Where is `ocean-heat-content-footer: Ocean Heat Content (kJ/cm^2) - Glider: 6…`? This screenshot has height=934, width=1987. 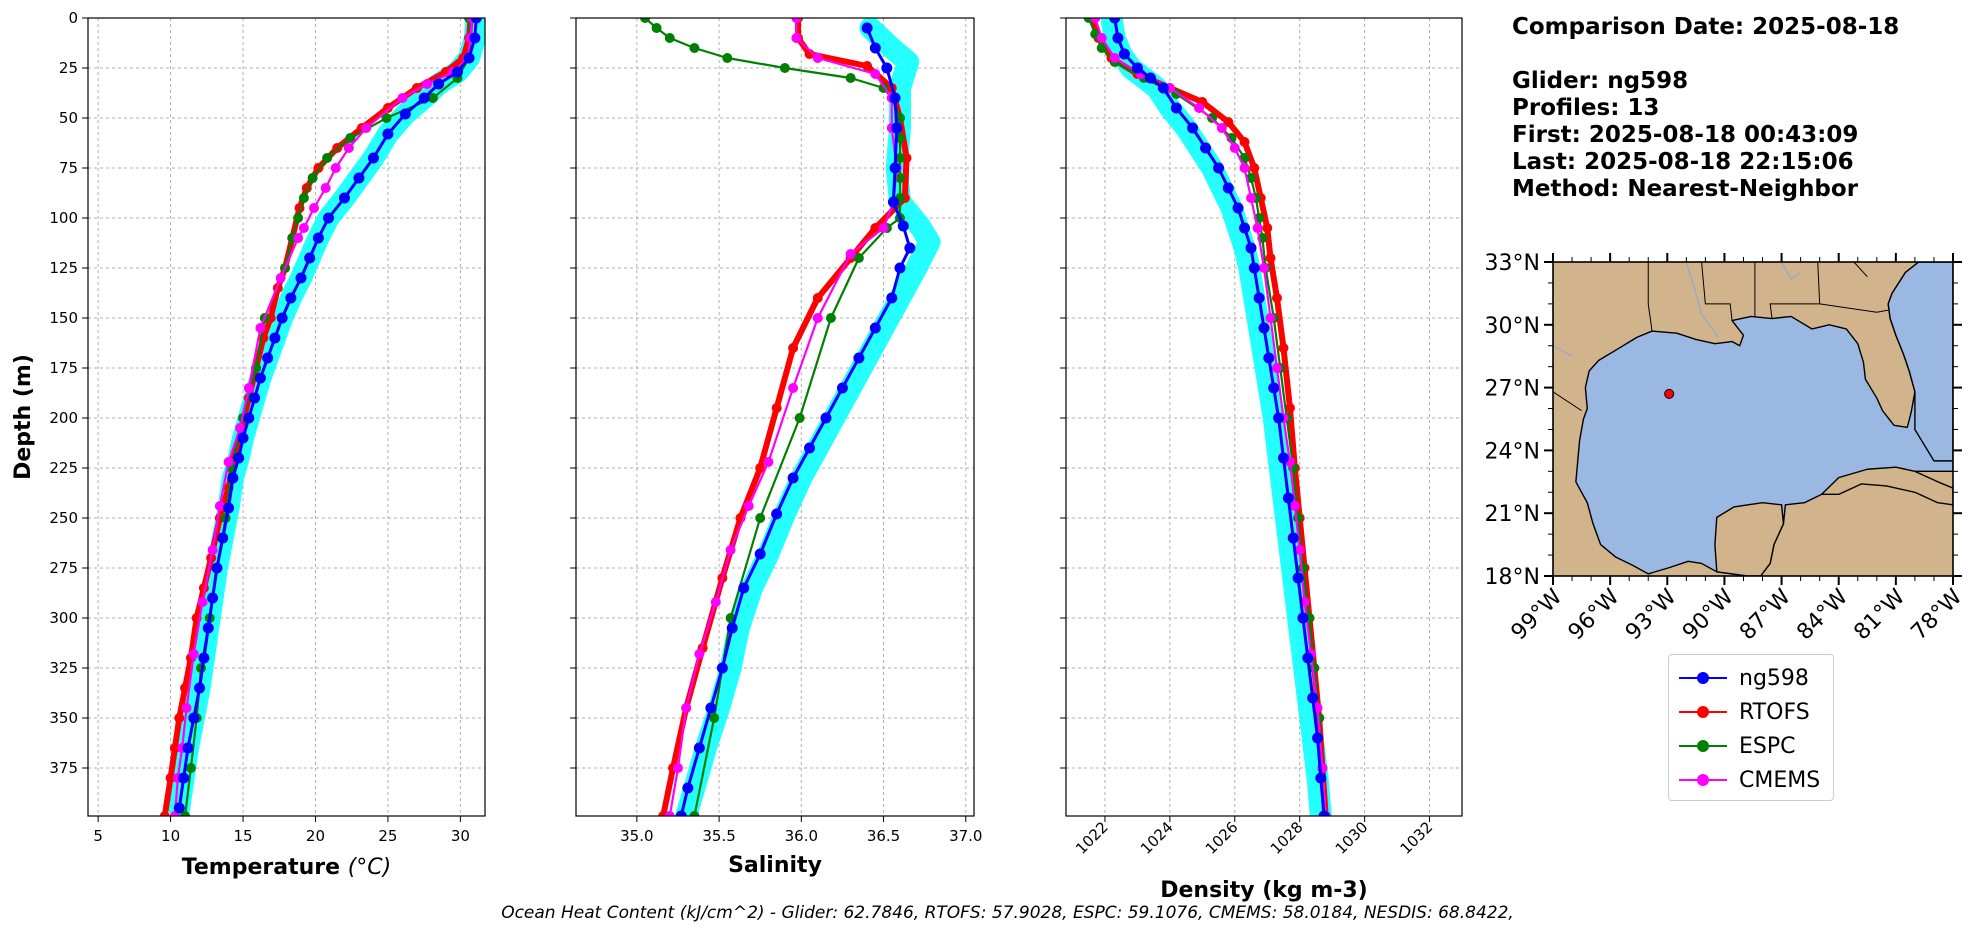 ocean-heat-content-footer: Ocean Heat Content (kJ/cm^2) - Glider: 6… is located at coordinates (1007, 913).